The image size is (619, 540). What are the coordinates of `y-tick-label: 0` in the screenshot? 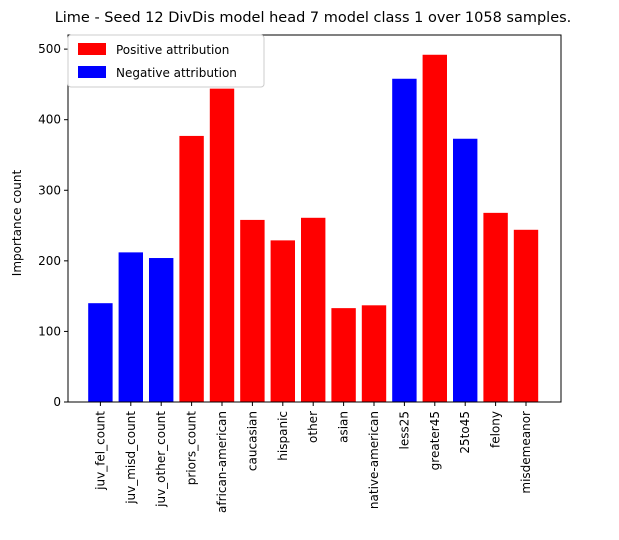 It's located at (57, 402).